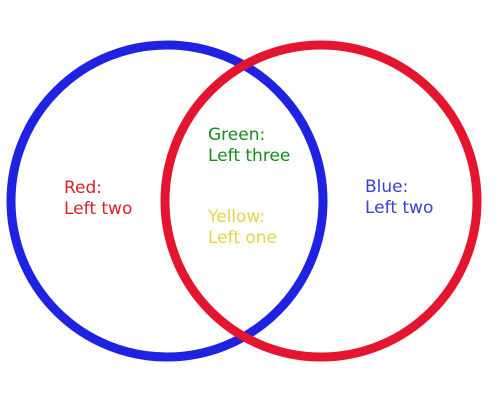 This screenshot has height=400, width=500. Describe the element at coordinates (387, 187) in the screenshot. I see `blue-region-title: Blue:` at that location.